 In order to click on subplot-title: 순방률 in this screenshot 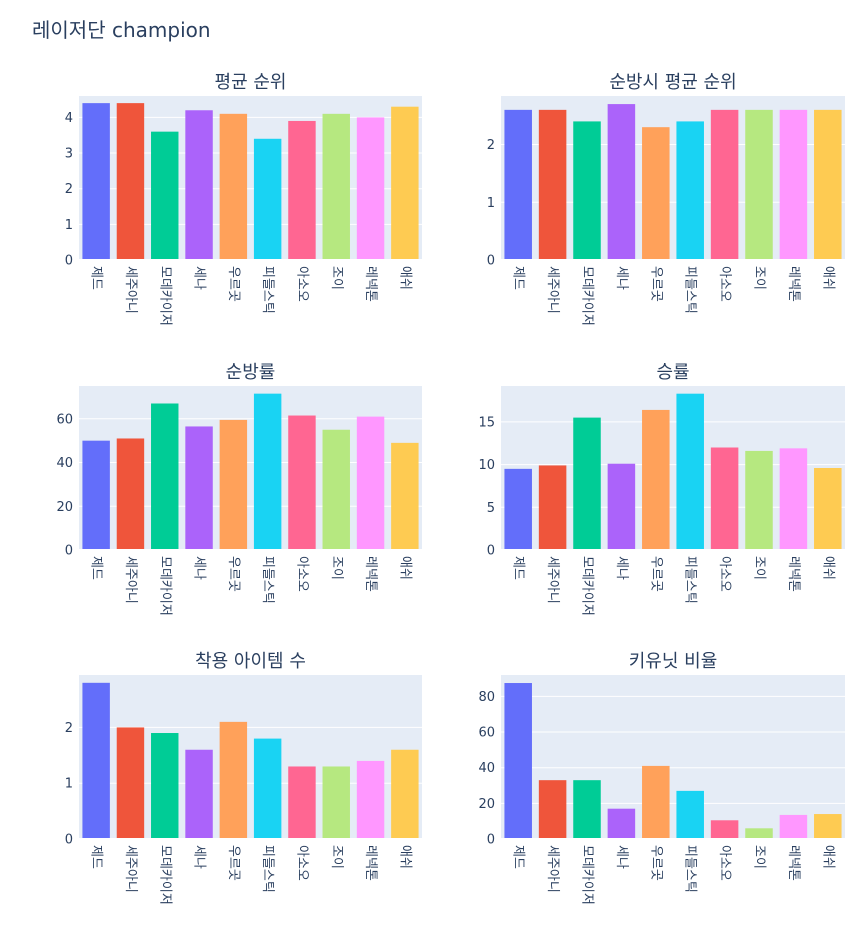, I will do `click(251, 372)`.